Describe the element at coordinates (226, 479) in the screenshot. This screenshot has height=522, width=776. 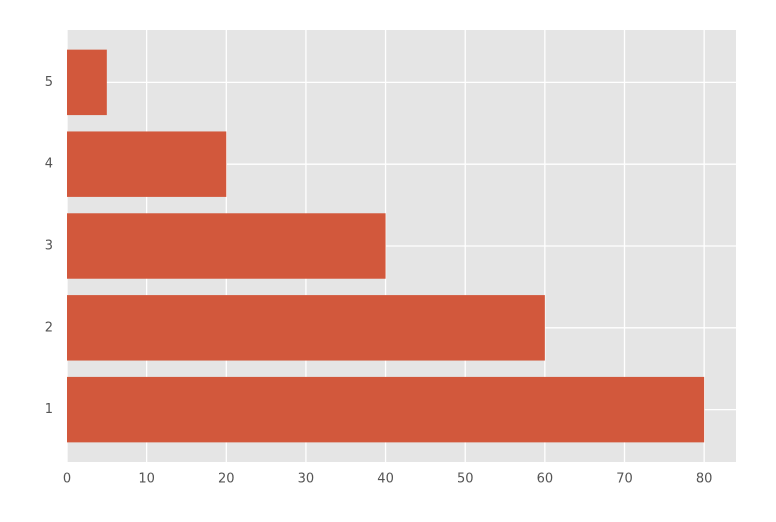
I see `x-tick-label: 20` at that location.